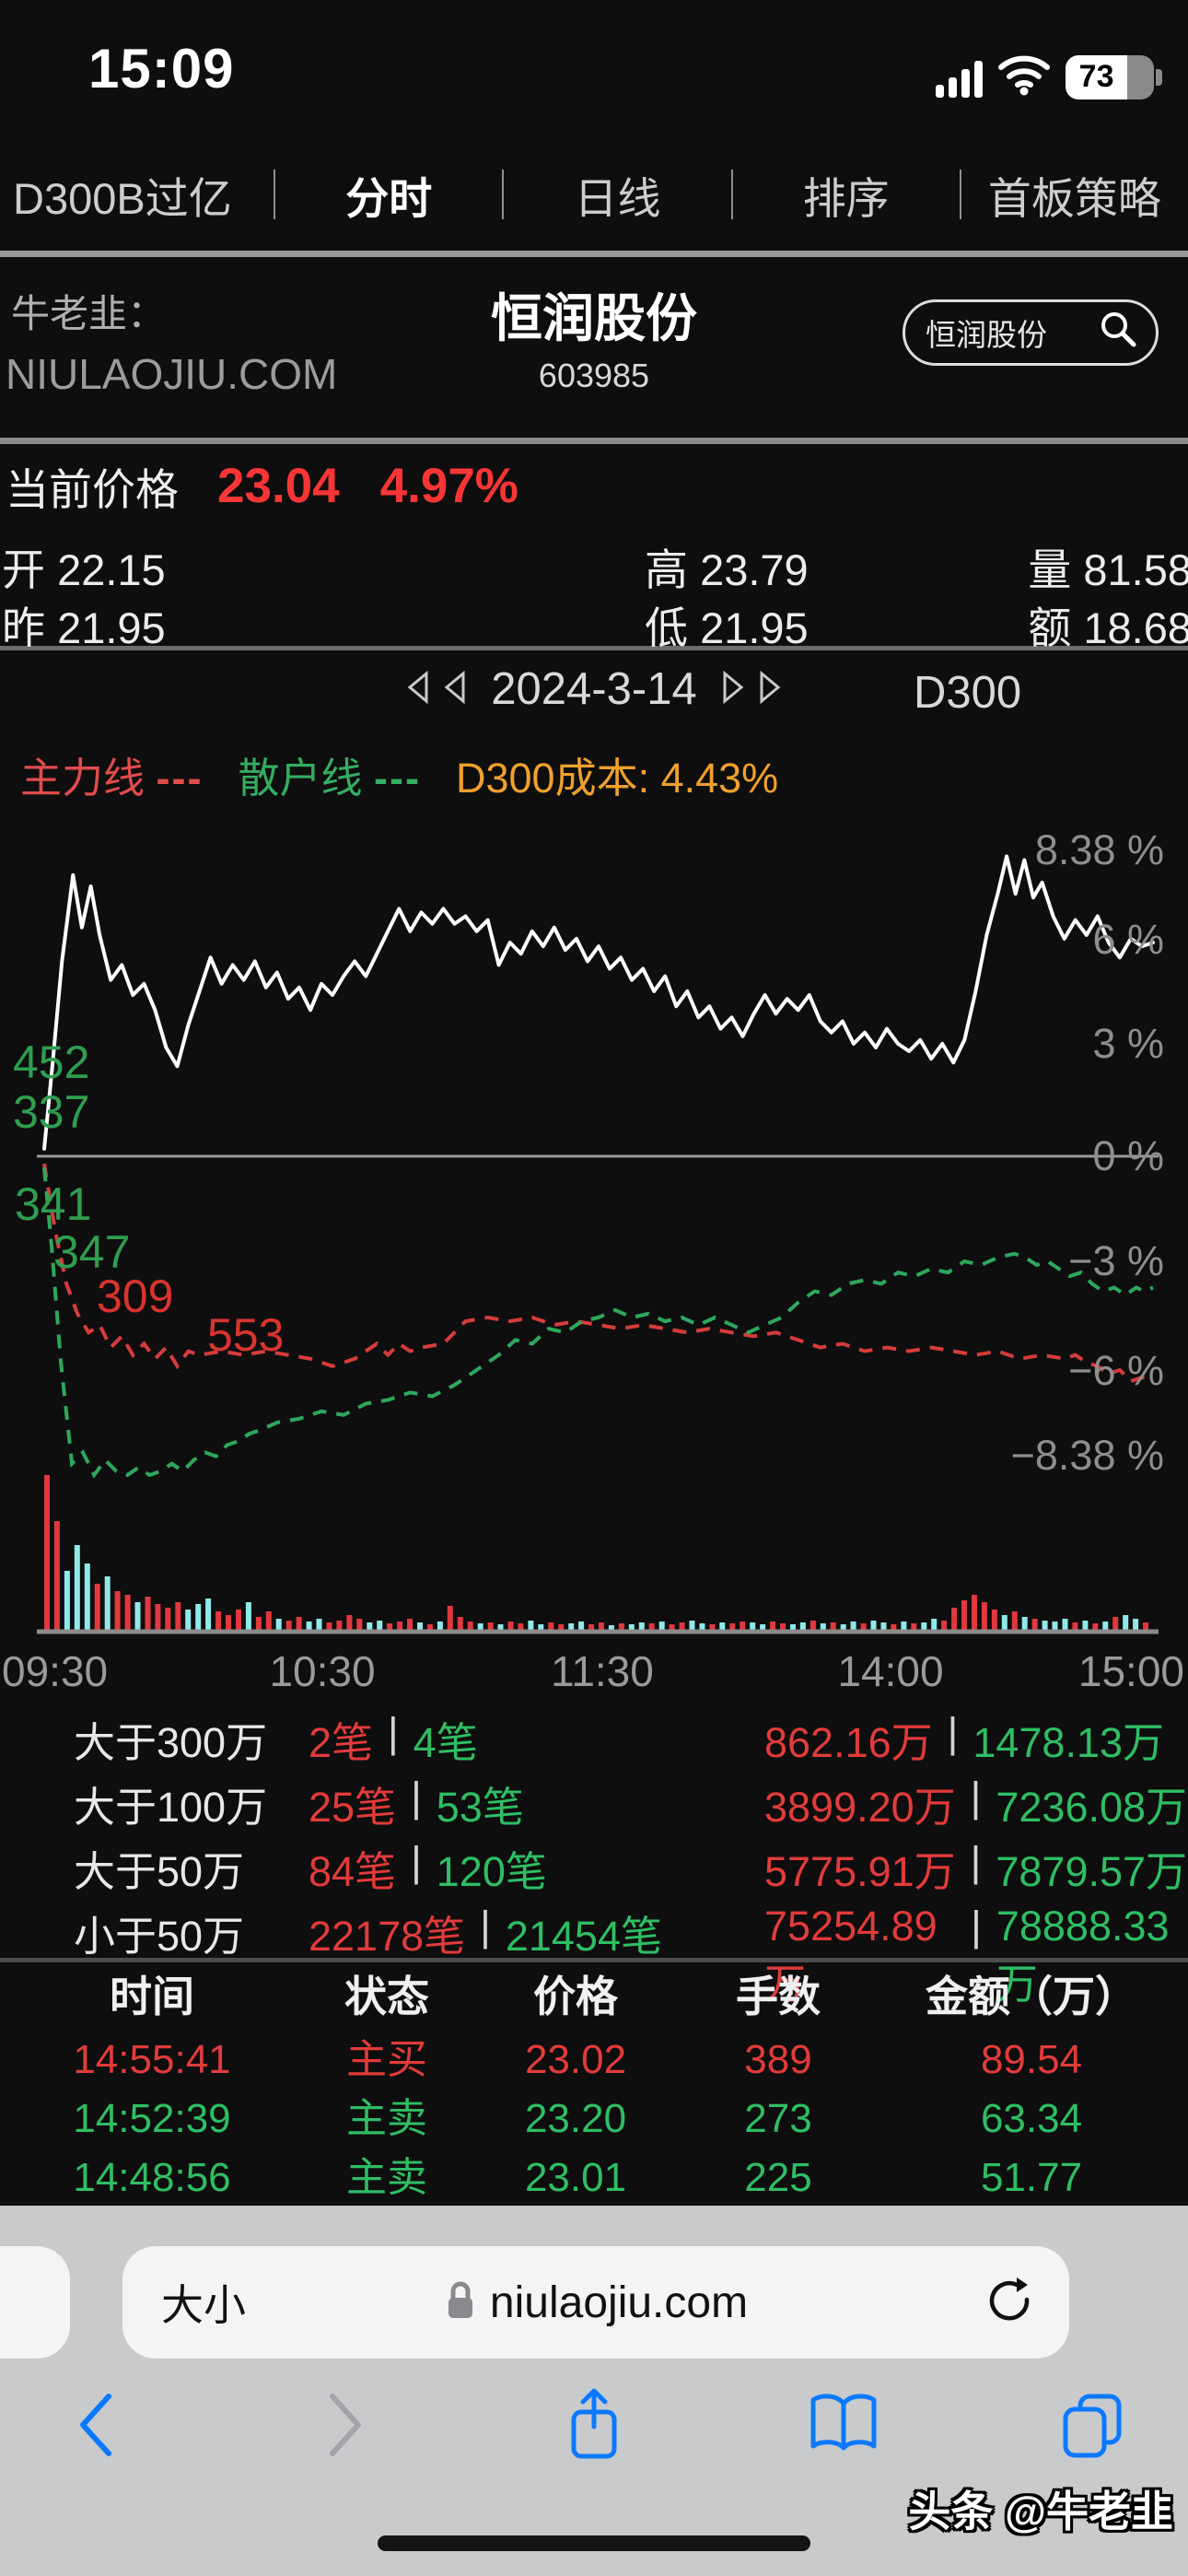 This screenshot has height=2576, width=1188. What do you see at coordinates (1024, 76) in the screenshot?
I see `wifi-icon` at bounding box center [1024, 76].